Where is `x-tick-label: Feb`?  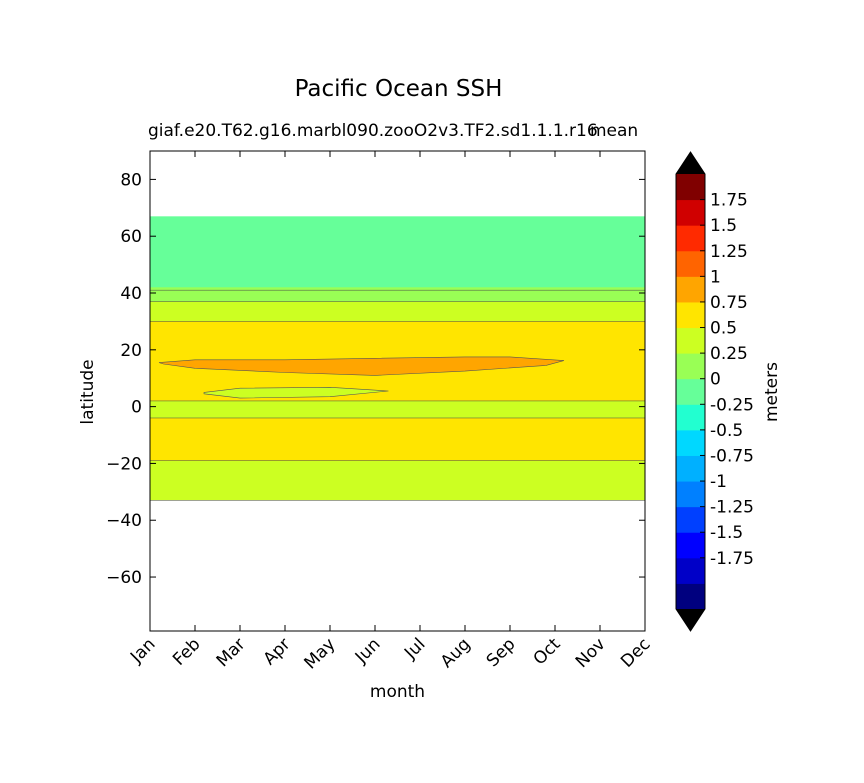 x-tick-label: Feb is located at coordinates (186, 651).